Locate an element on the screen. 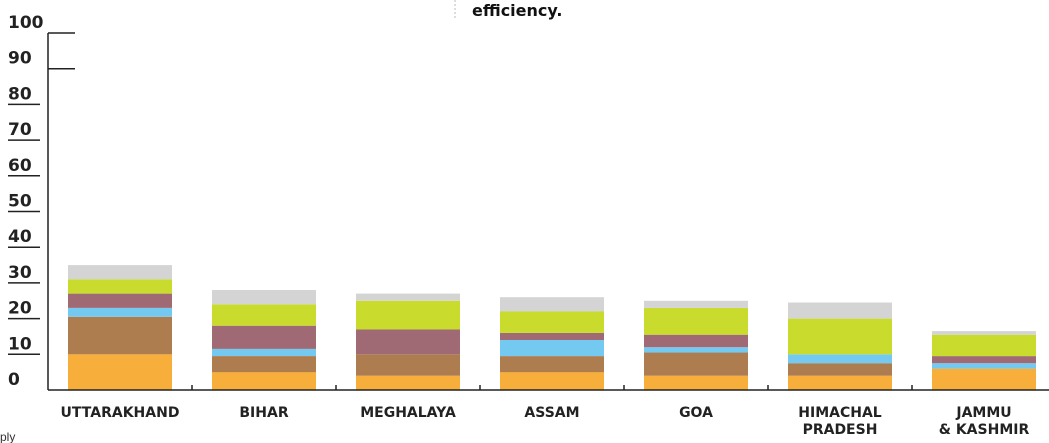 This screenshot has width=1049, height=443. y-tick-label: 40 is located at coordinates (20, 237).